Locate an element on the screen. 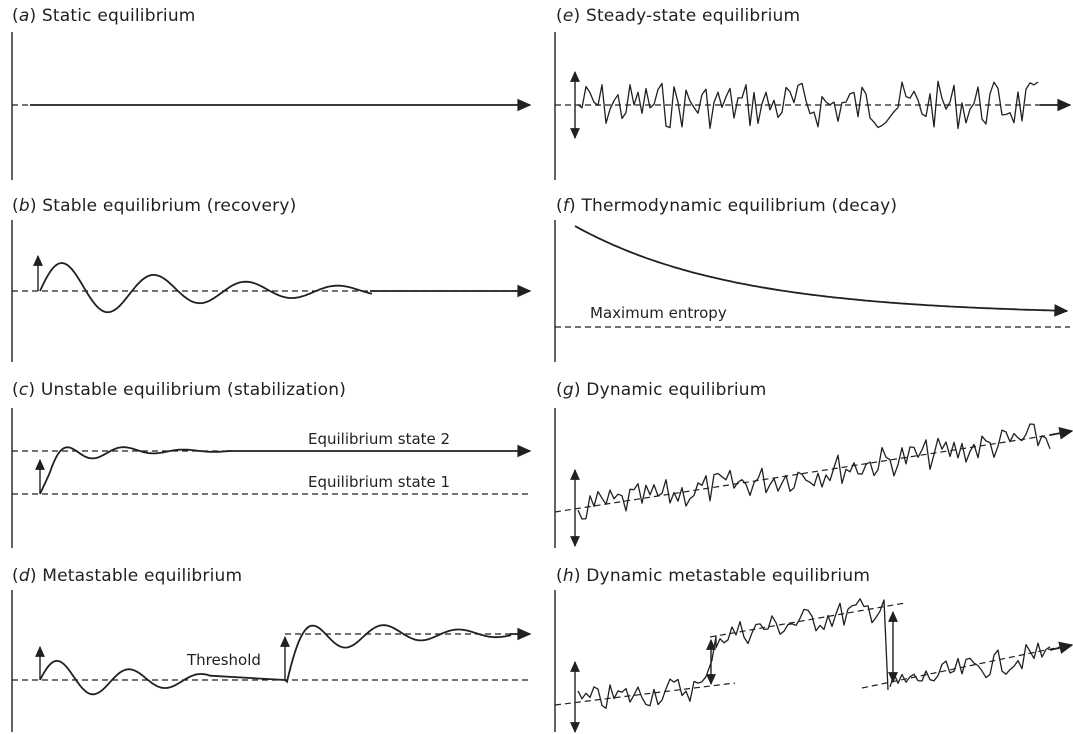  panel-g-trend-line is located at coordinates (812, 472).